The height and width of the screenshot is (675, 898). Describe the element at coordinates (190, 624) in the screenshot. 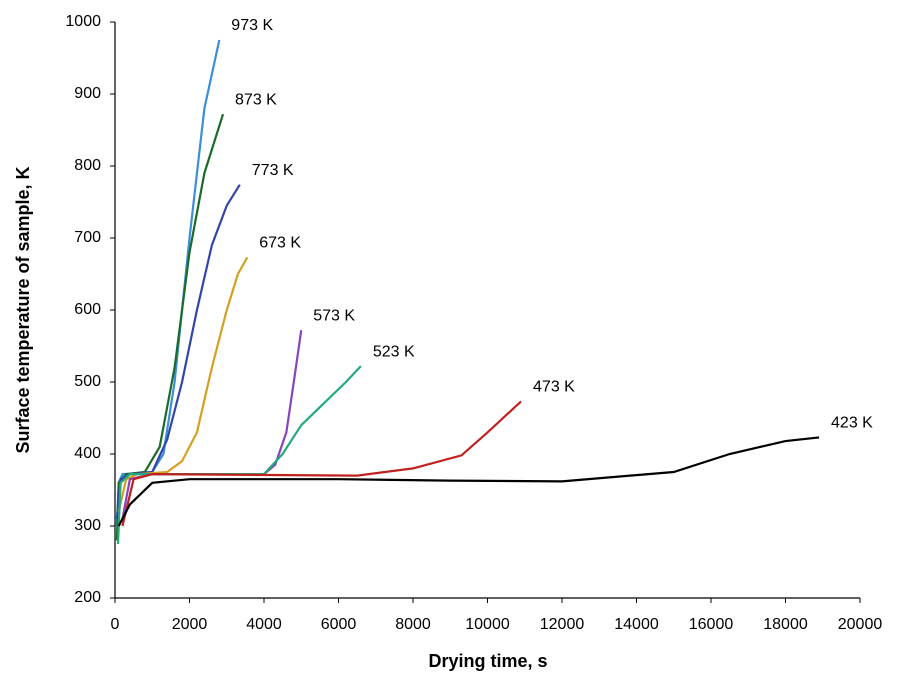

I see `x-tick-label: 2000` at that location.